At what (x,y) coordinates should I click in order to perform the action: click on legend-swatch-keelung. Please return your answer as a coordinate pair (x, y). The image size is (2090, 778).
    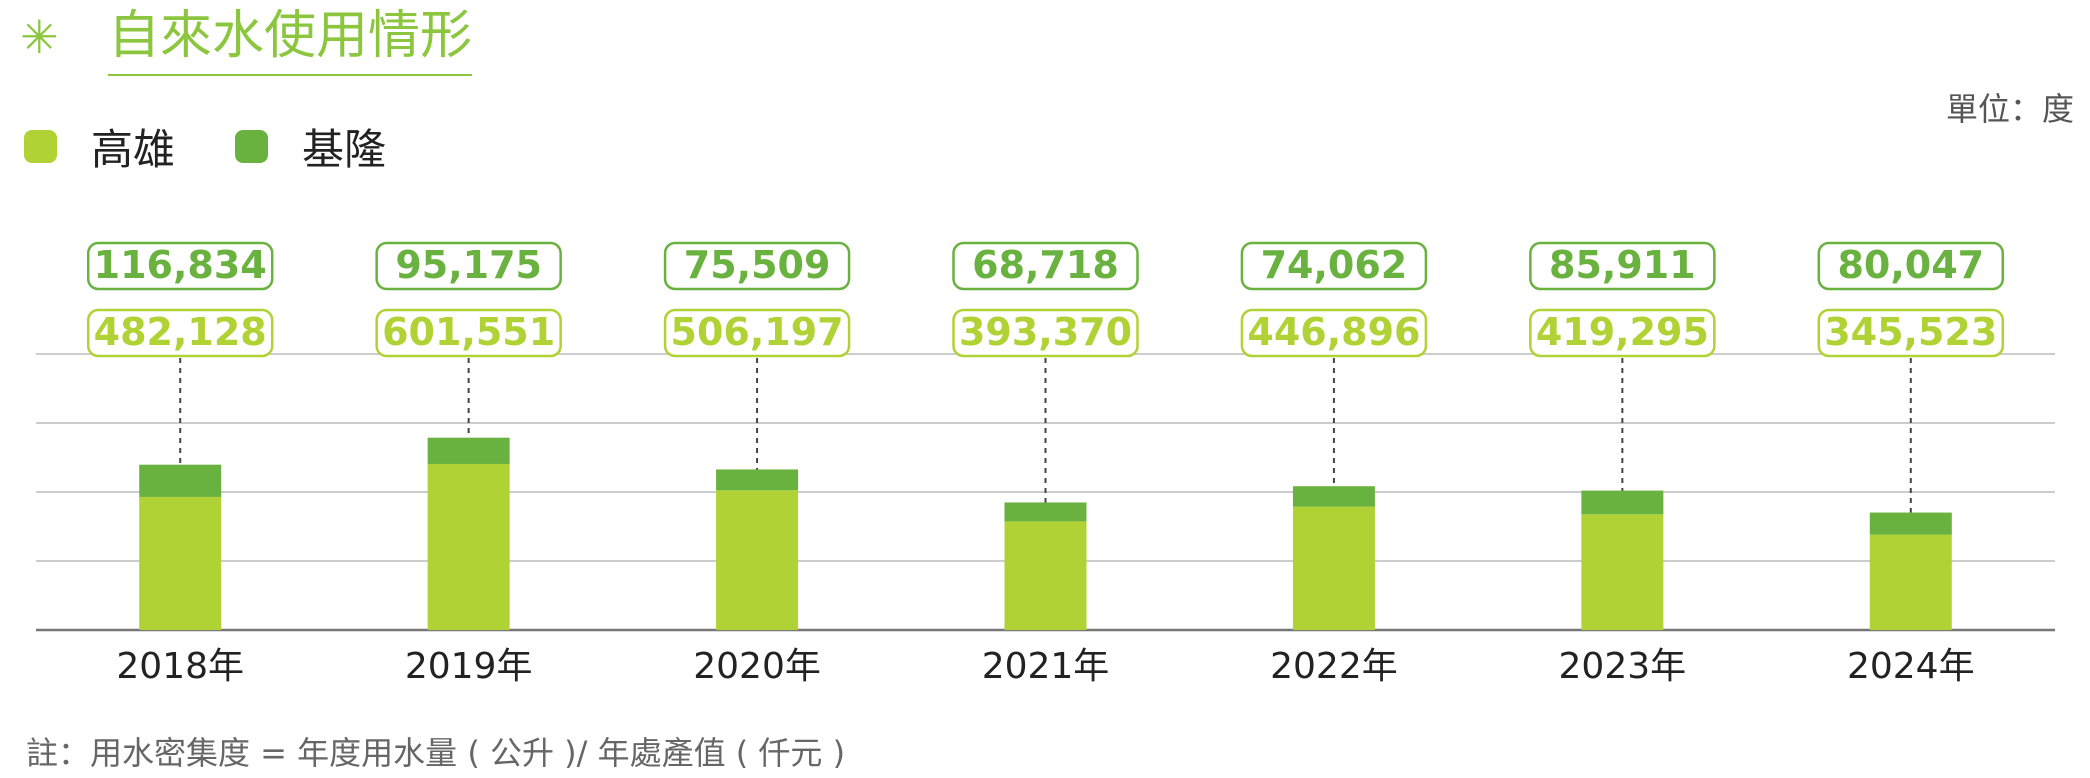
    Looking at the image, I should click on (252, 146).